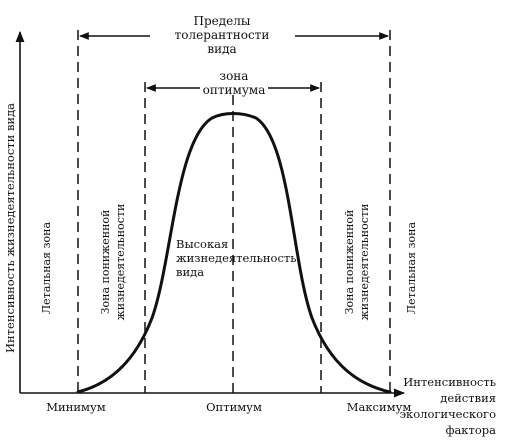 The height and width of the screenshot is (443, 507). Describe the element at coordinates (234, 407) in the screenshot. I see `optimum-label: Оптимум` at that location.